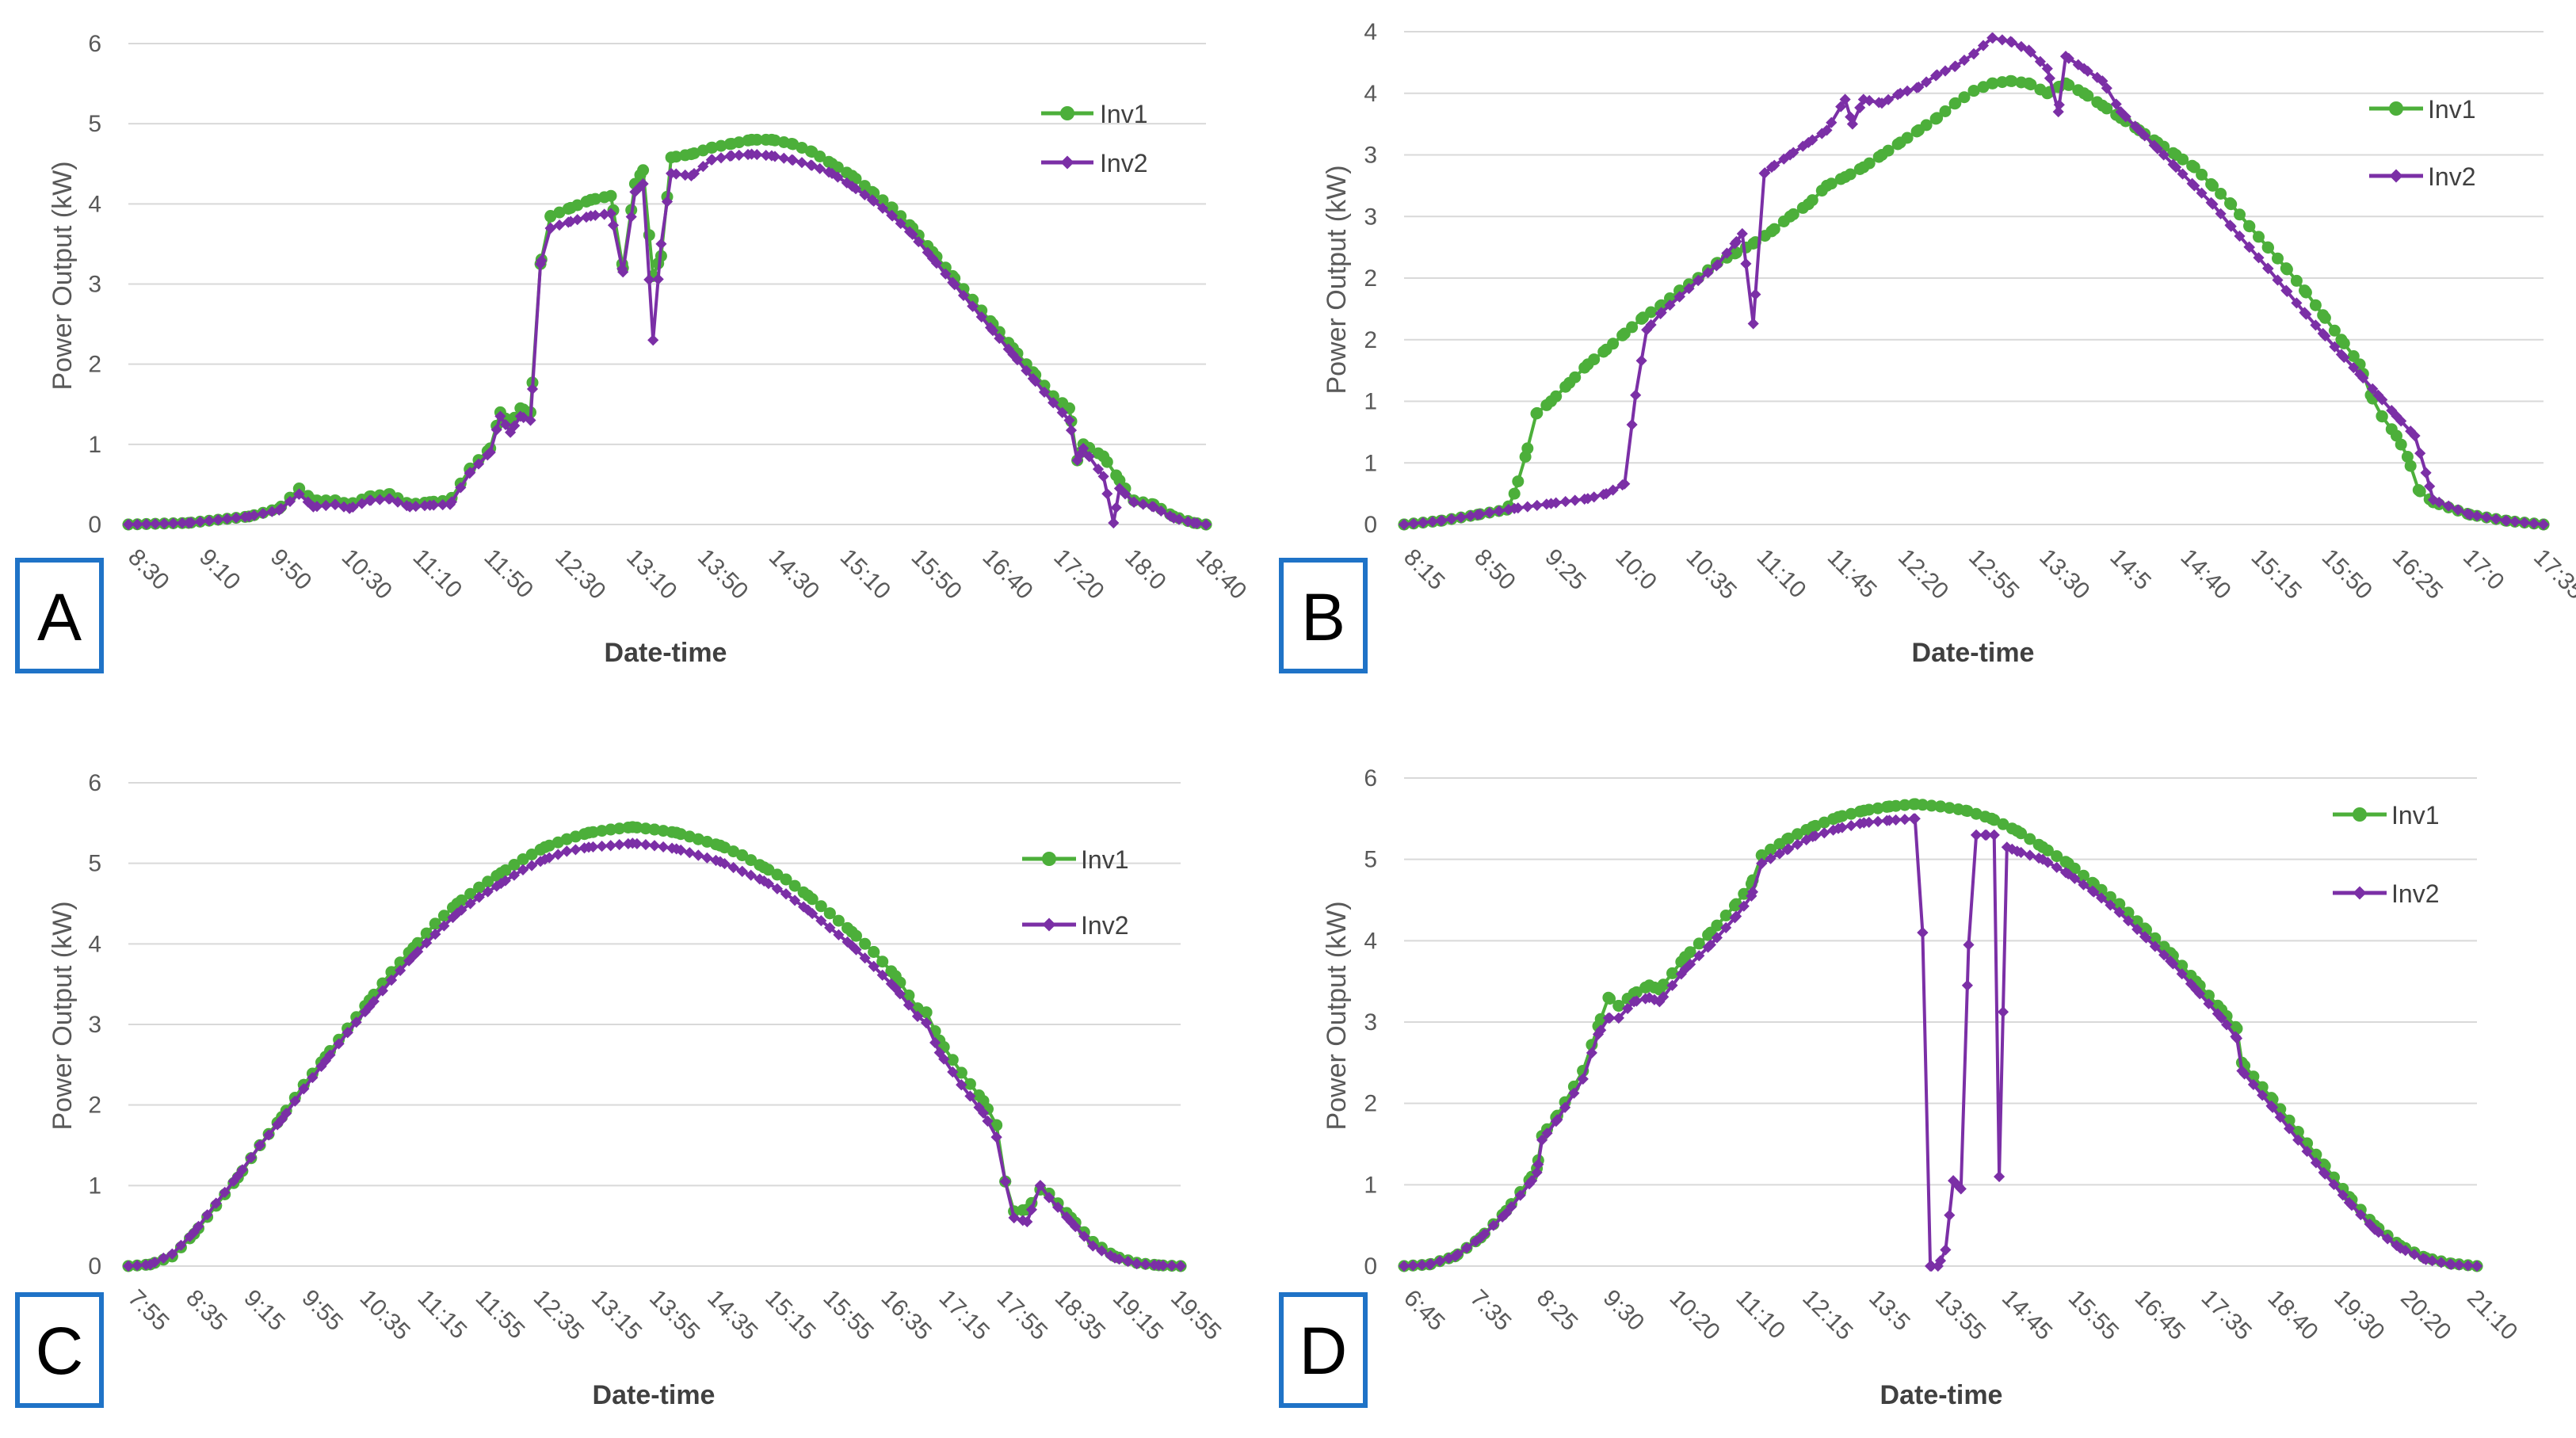 Image resolution: width=2576 pixels, height=1438 pixels. What do you see at coordinates (1370, 860) in the screenshot?
I see `y-tick-label-d: 5` at bounding box center [1370, 860].